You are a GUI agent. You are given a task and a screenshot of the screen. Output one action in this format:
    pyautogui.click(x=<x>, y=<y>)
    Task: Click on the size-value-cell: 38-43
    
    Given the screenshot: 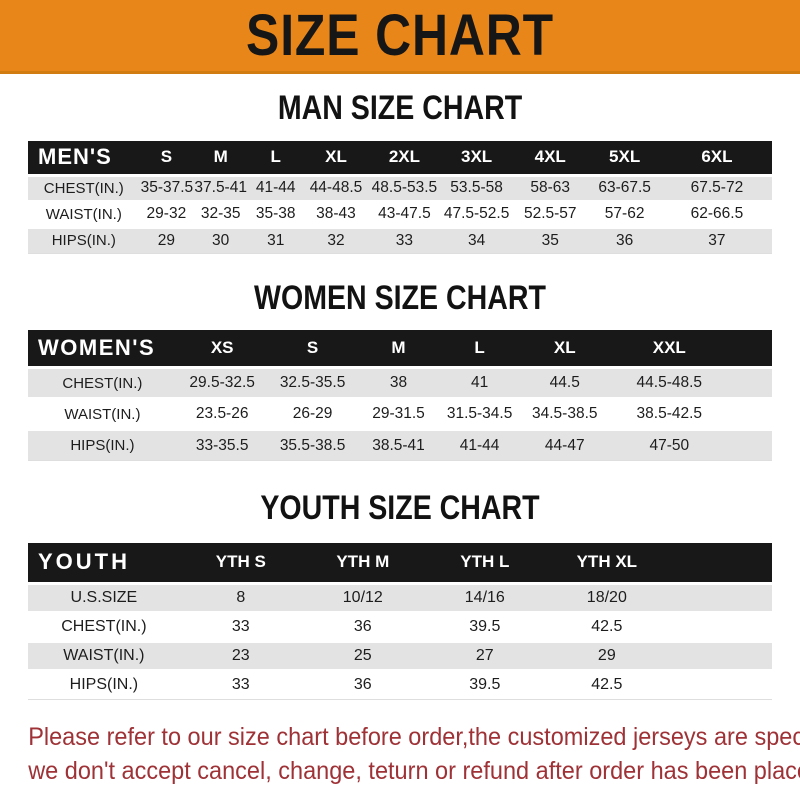 What is the action you would take?
    pyautogui.click(x=336, y=213)
    